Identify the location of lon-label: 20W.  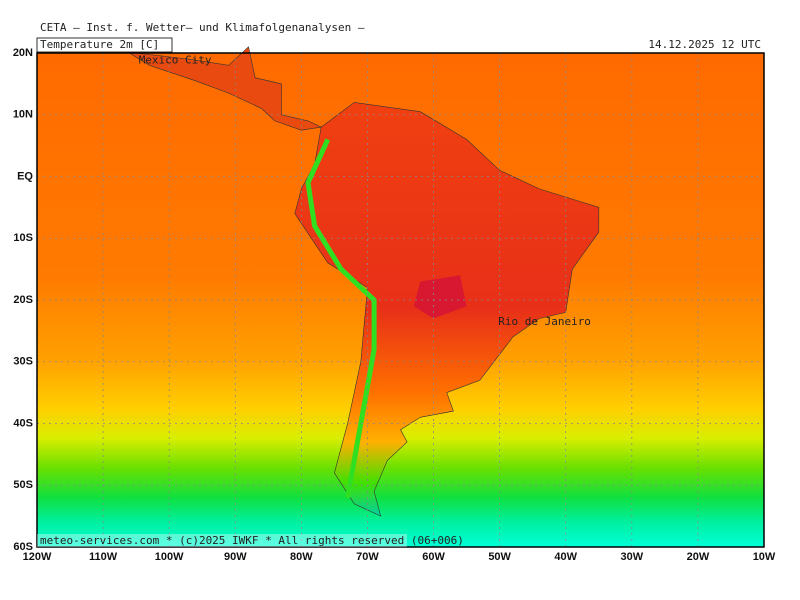
(698, 557).